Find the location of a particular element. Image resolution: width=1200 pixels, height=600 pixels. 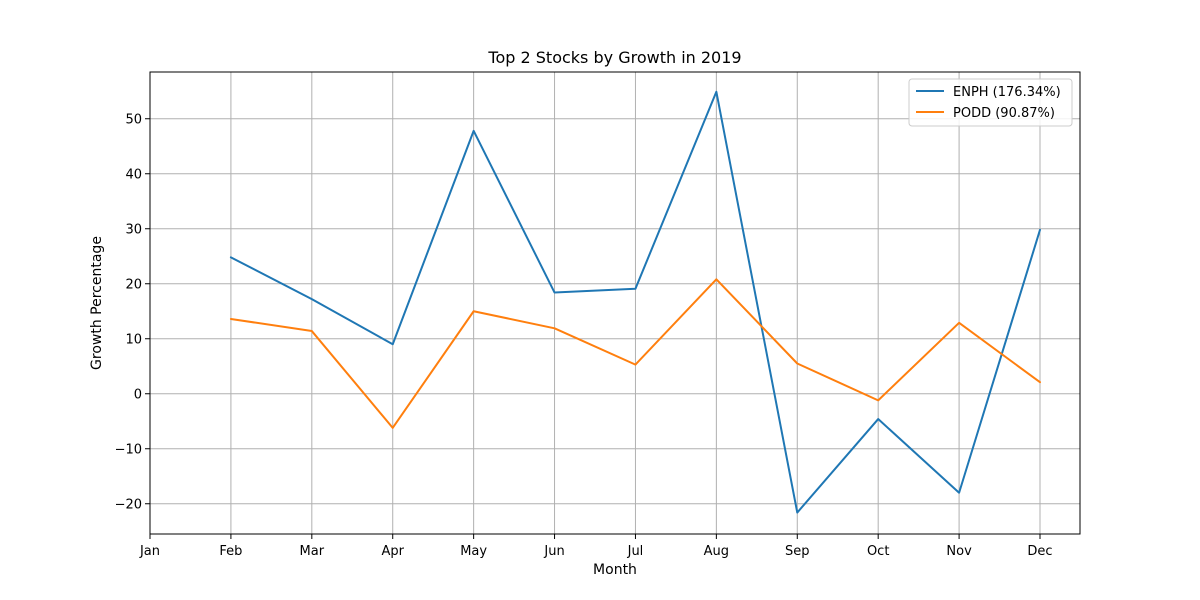

legend-box is located at coordinates (990, 102).